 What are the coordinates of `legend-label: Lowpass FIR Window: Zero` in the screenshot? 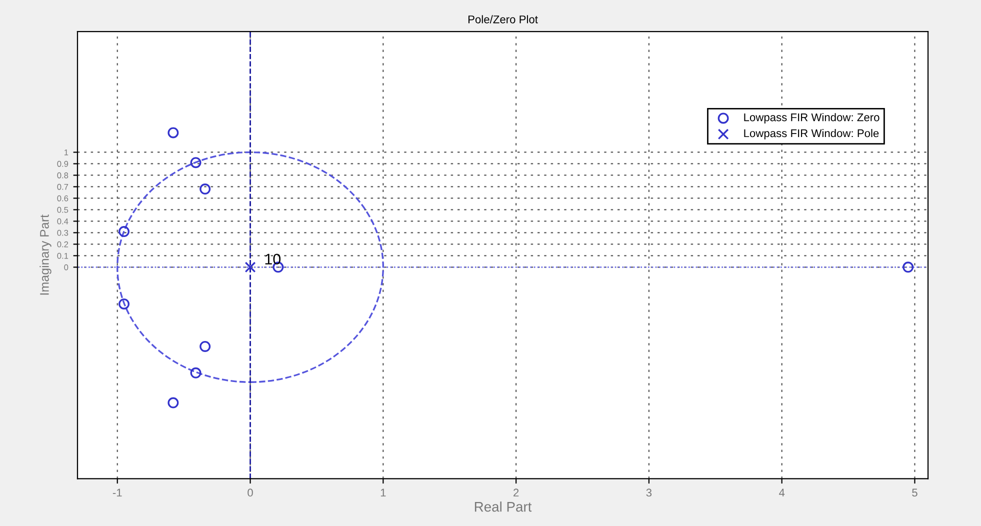 It's located at (812, 118).